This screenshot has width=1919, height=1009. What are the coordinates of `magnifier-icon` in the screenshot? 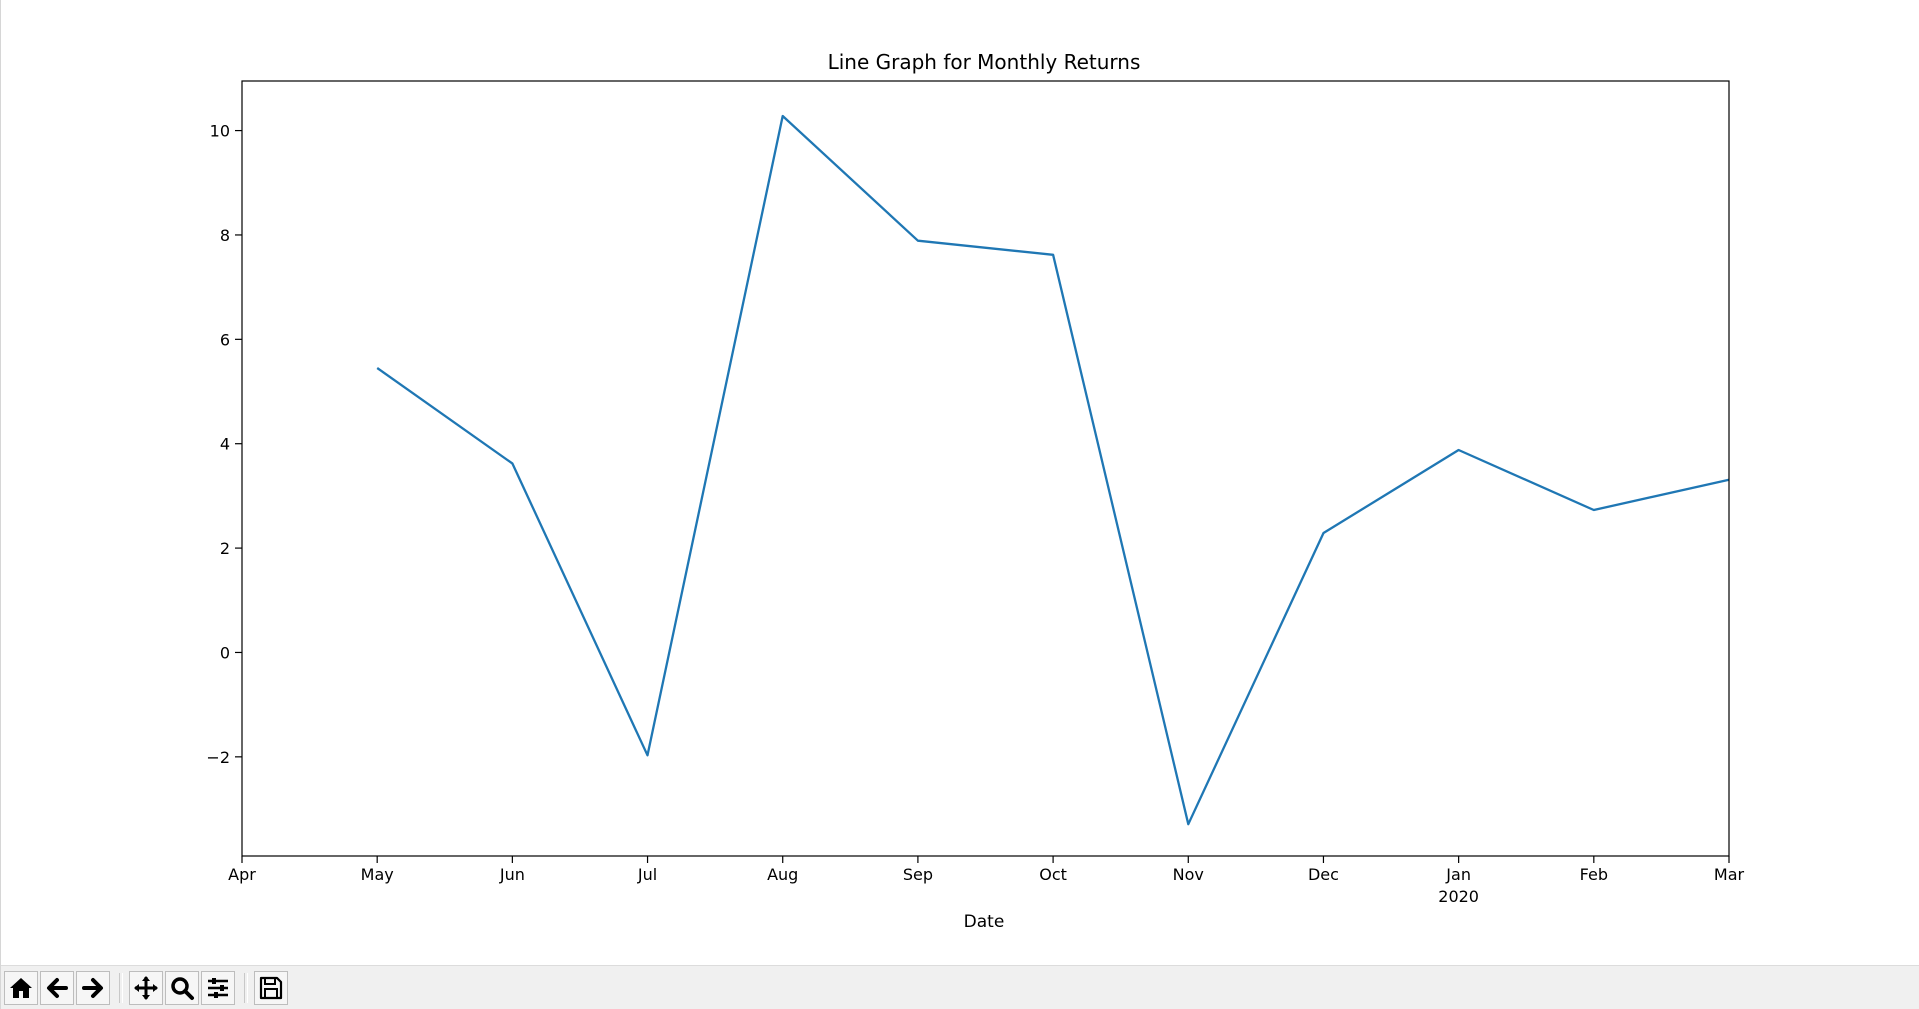 It's located at (182, 988).